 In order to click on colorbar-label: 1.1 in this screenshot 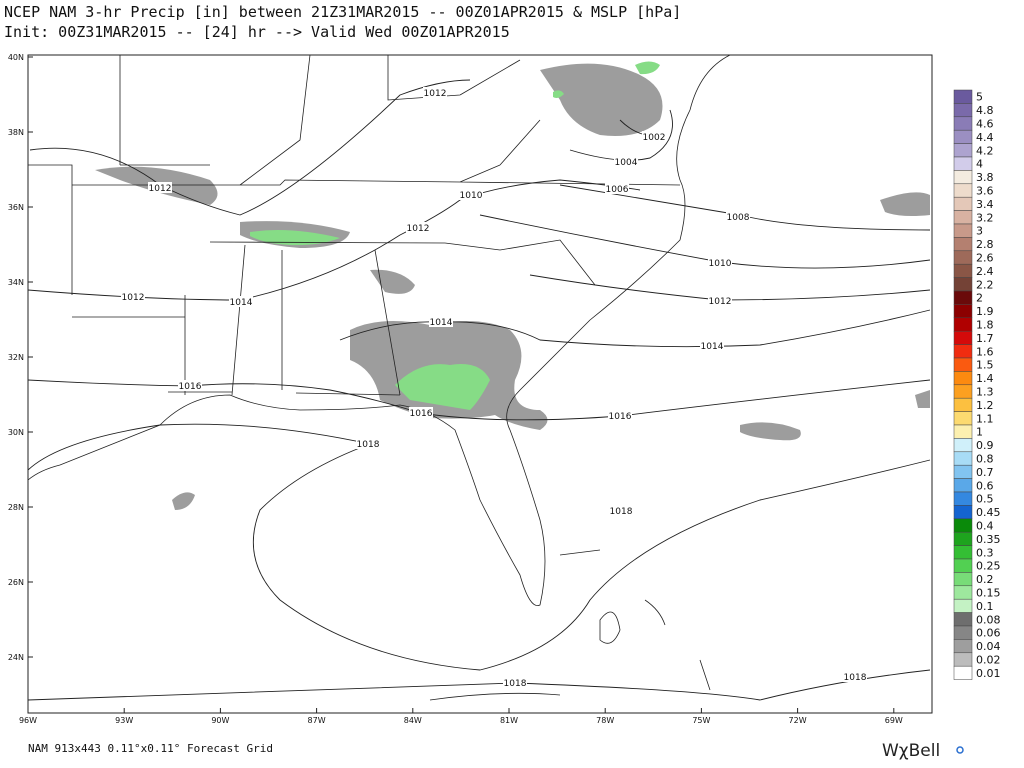, I will do `click(985, 418)`.